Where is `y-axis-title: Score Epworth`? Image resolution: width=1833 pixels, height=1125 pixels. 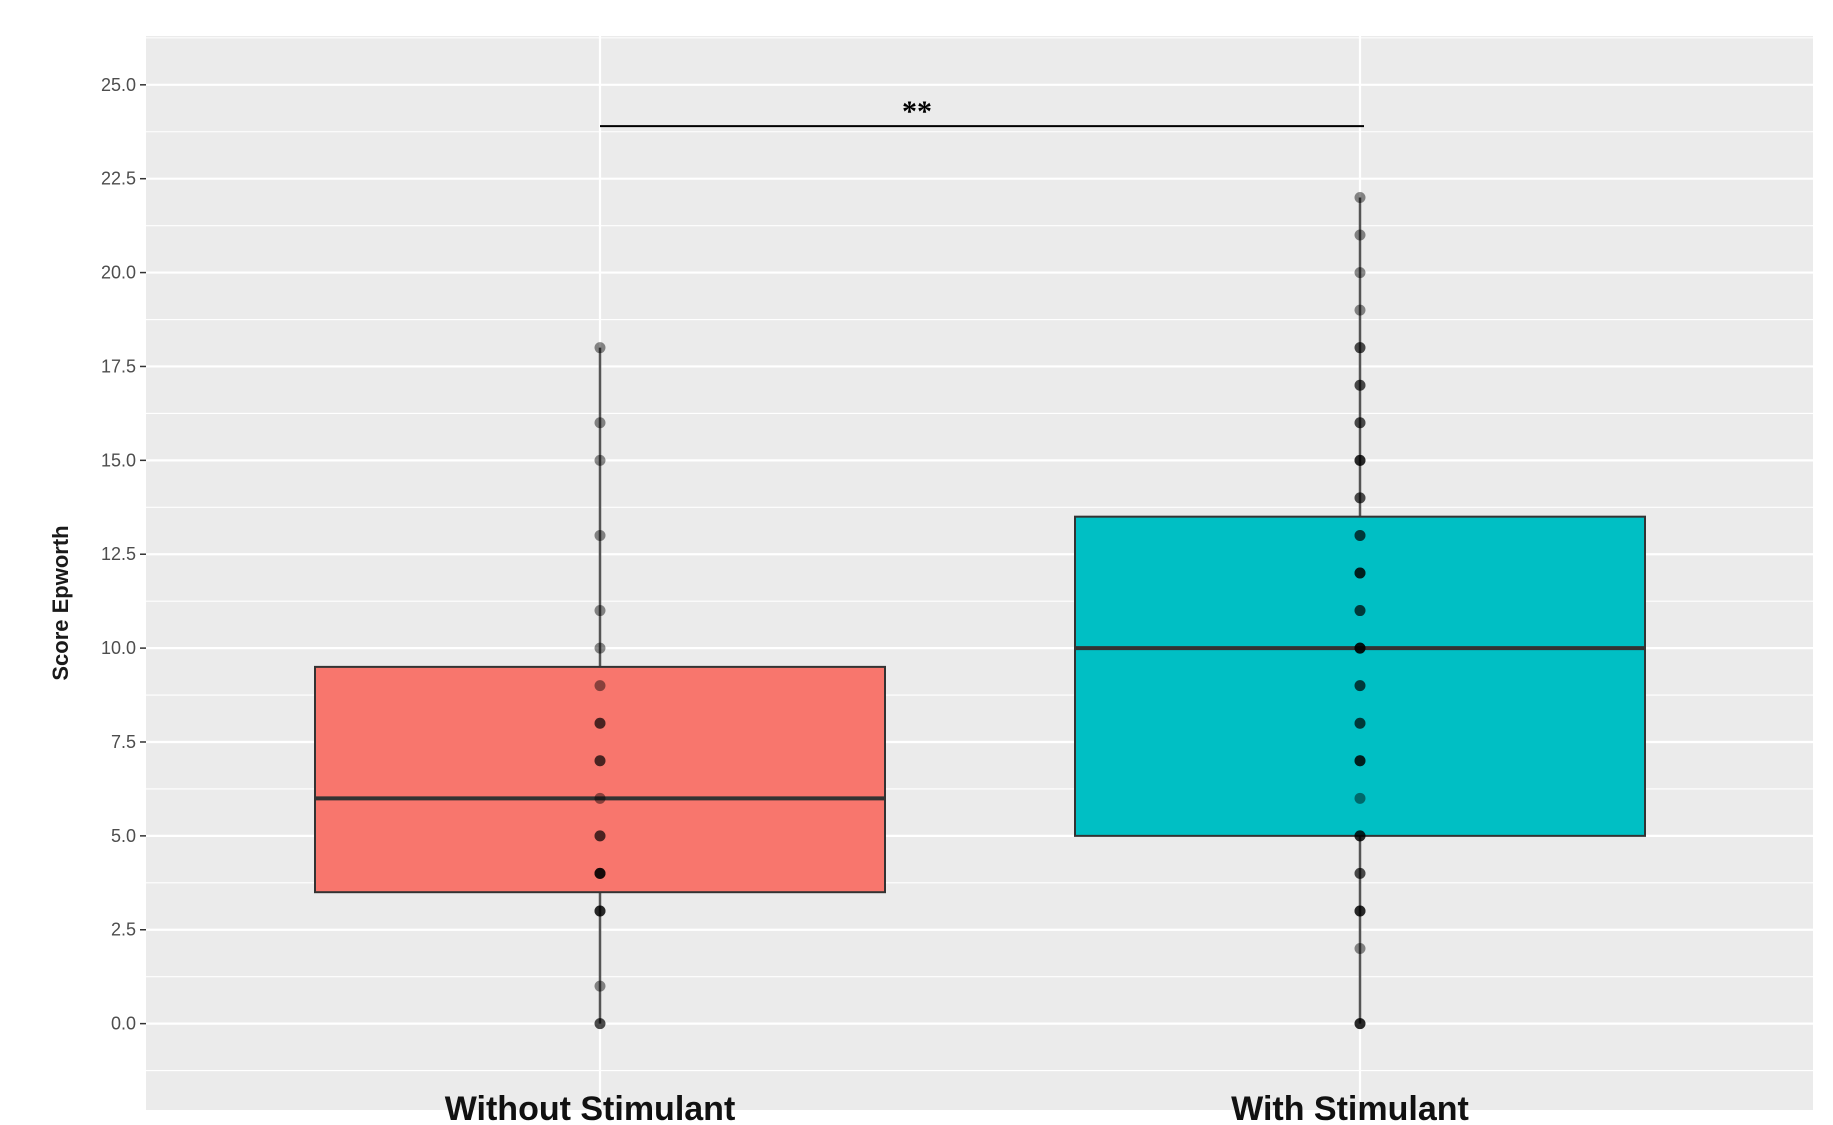
y-axis-title: Score Epworth is located at coordinates (60, 602).